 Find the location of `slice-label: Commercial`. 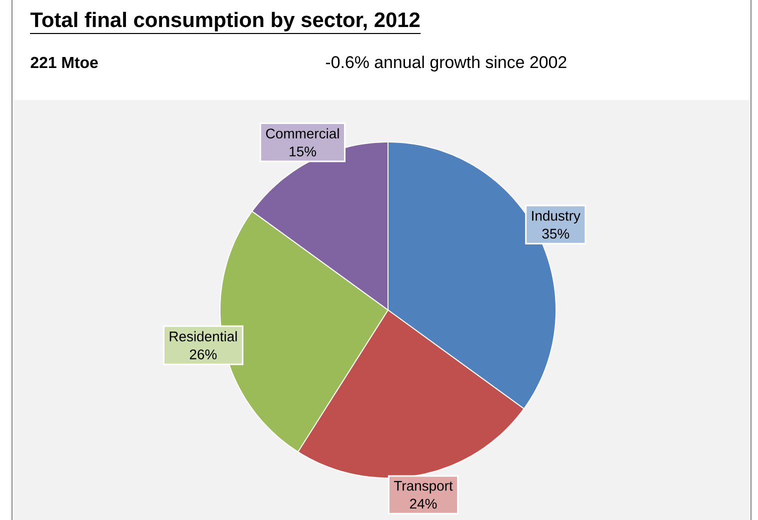

slice-label: Commercial is located at coordinates (302, 133).